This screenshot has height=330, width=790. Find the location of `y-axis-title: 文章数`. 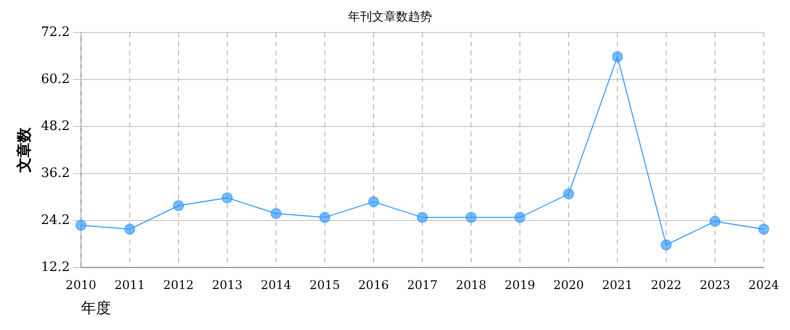

y-axis-title: 文章数 is located at coordinates (23, 150).